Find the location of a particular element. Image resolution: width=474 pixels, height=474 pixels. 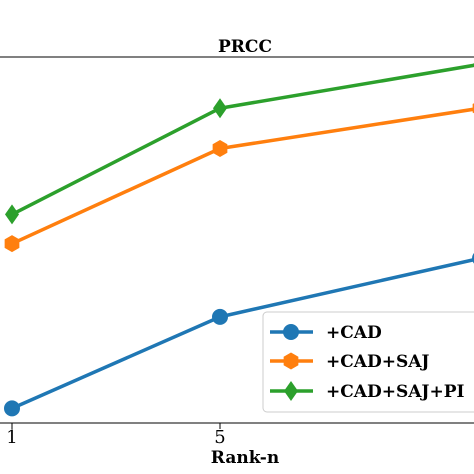

x-ticks: 151 is located at coordinates (116, 435).